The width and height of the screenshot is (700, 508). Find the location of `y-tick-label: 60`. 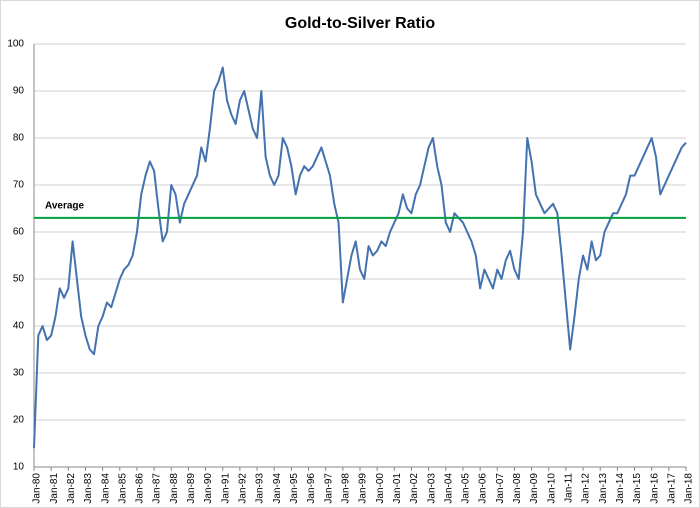

y-tick-label: 60 is located at coordinates (19, 232).